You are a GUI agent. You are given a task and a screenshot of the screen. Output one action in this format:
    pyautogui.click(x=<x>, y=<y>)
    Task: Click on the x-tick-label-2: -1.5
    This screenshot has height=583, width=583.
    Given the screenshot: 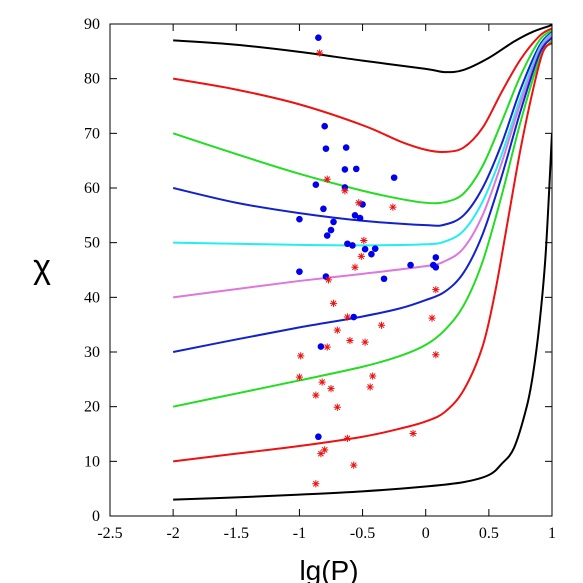 What is the action you would take?
    pyautogui.click(x=236, y=533)
    